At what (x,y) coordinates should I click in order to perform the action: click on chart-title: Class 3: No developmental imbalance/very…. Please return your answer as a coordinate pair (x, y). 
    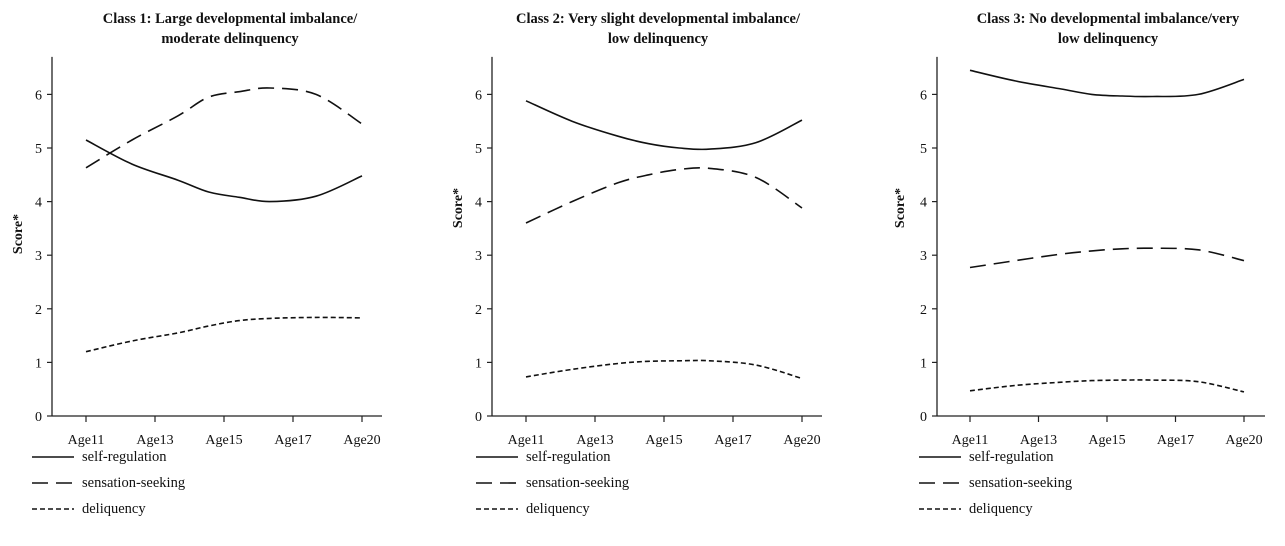
    Looking at the image, I should click on (1108, 29).